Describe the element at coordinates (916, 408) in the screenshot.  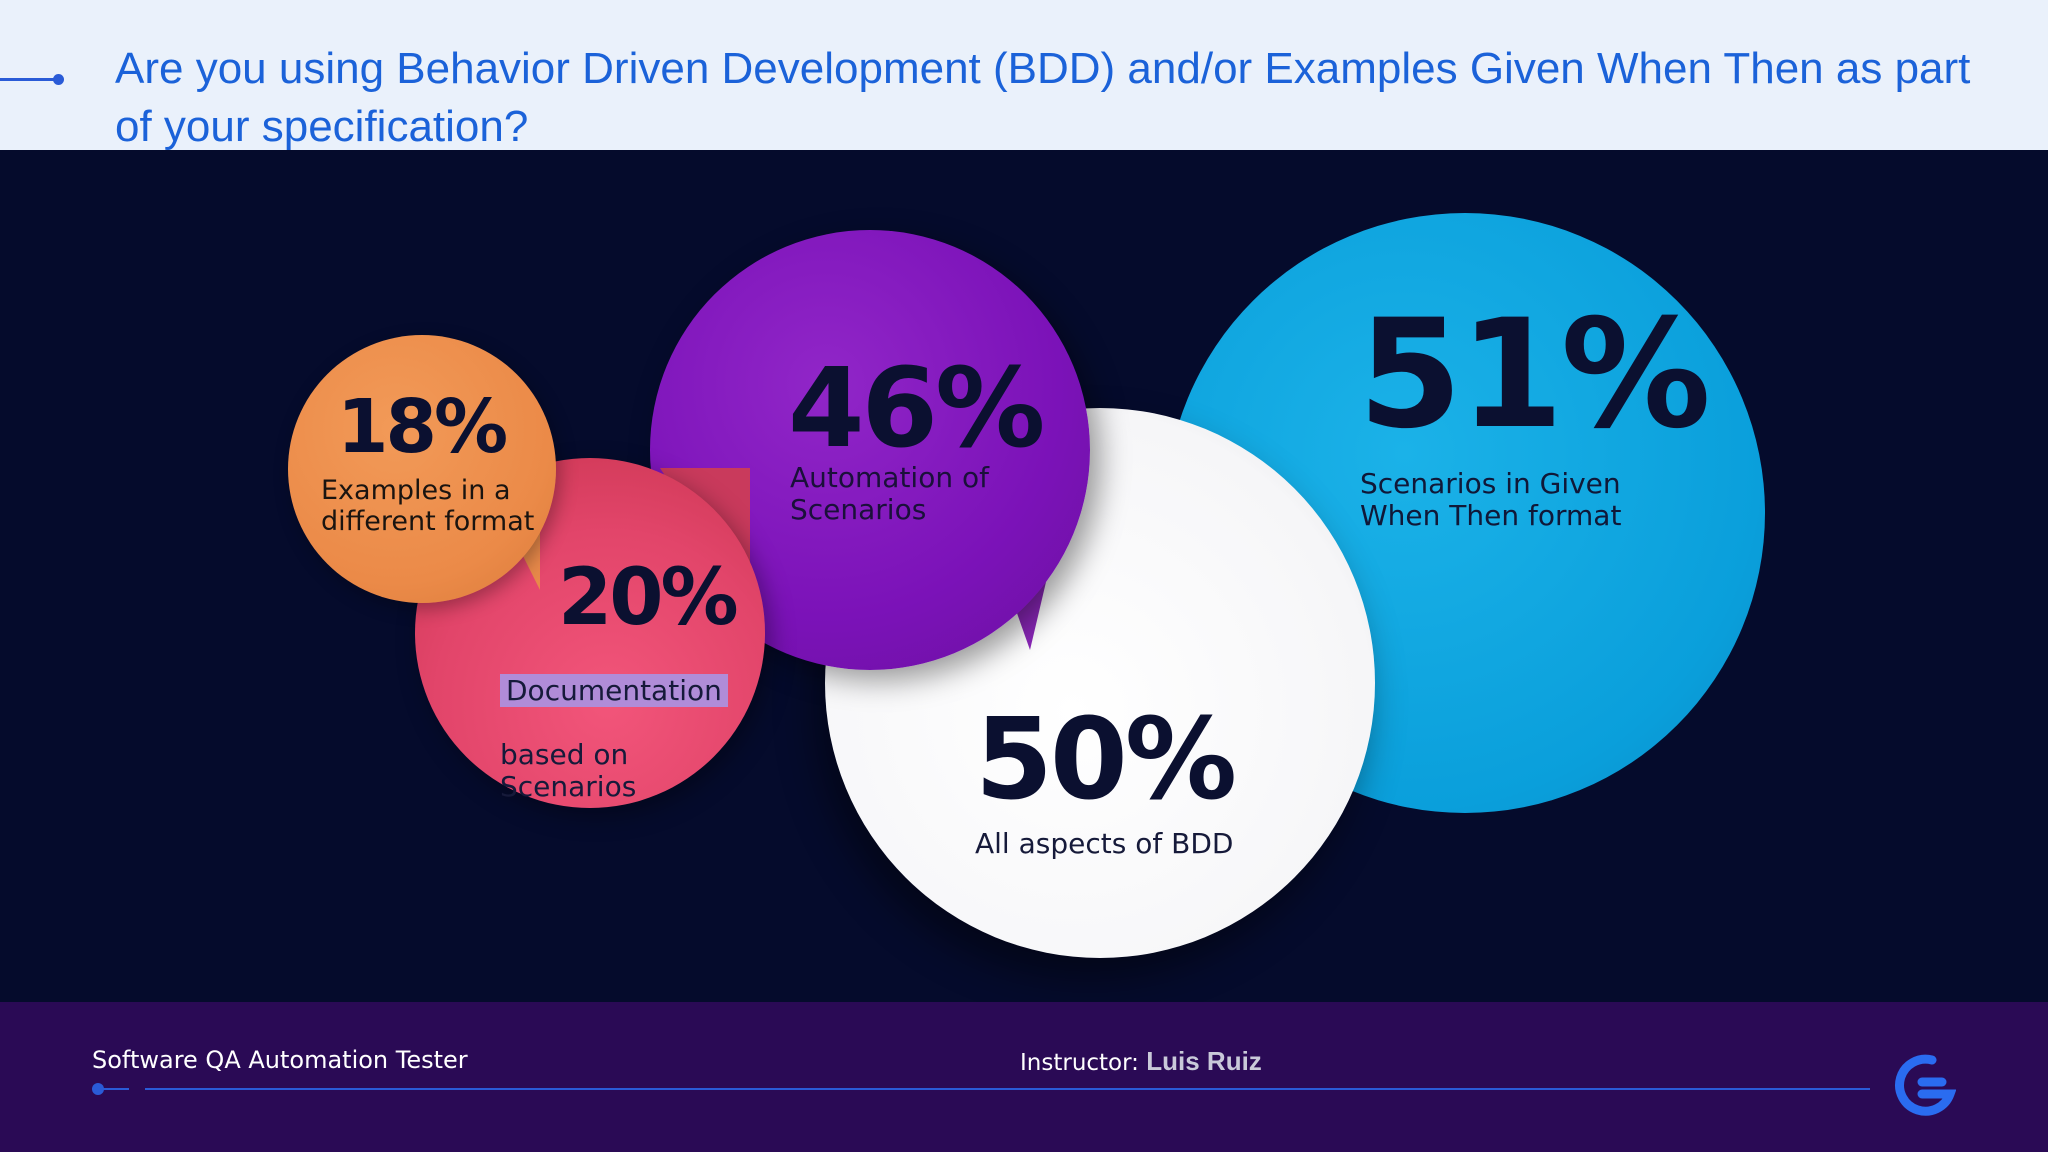
I see `automation-percent: 46%` at that location.